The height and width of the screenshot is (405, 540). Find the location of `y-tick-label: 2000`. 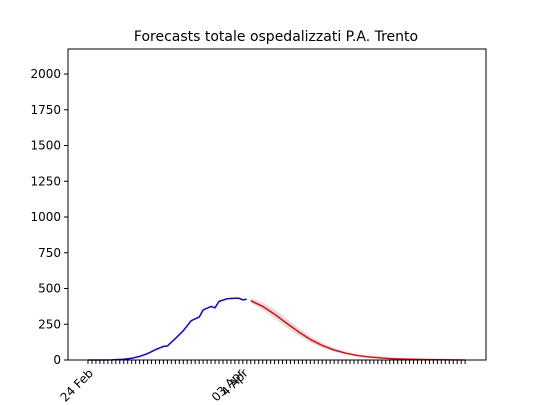

y-tick-label: 2000 is located at coordinates (45, 74).